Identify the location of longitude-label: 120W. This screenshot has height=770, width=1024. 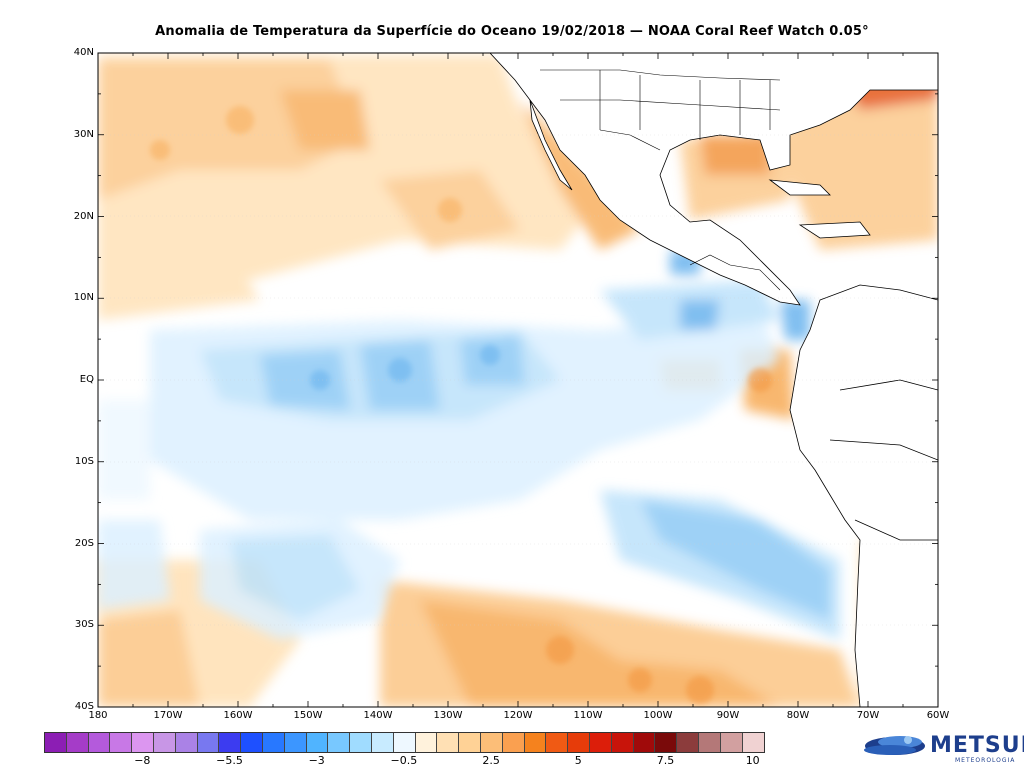
(518, 715).